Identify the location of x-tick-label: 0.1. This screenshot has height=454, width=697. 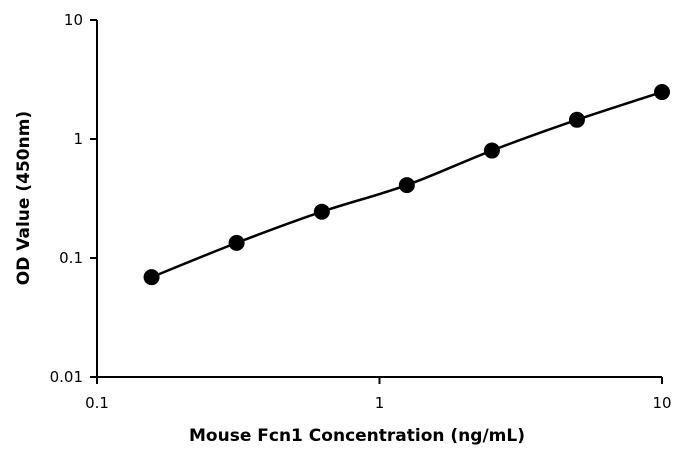
(97, 403).